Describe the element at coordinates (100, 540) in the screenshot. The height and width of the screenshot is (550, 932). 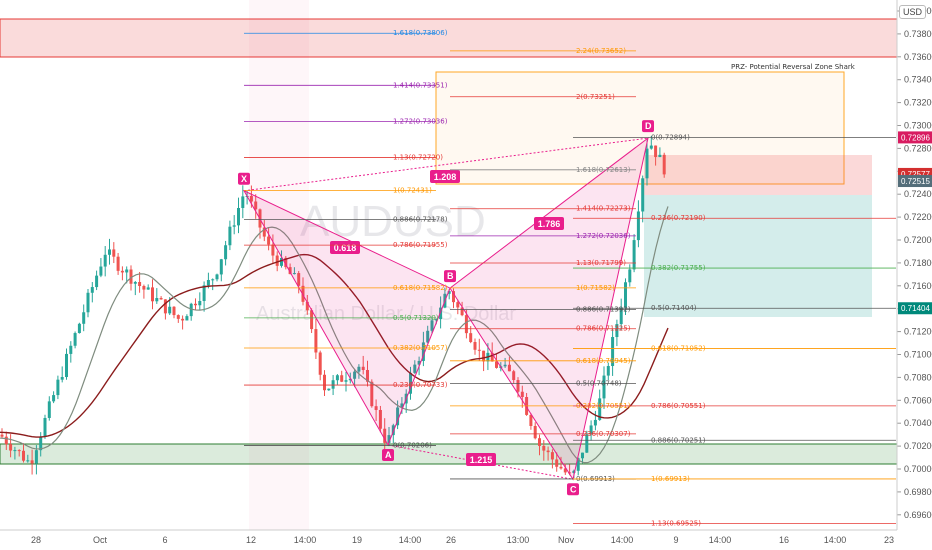
I see `x-tick-label: Oct` at that location.